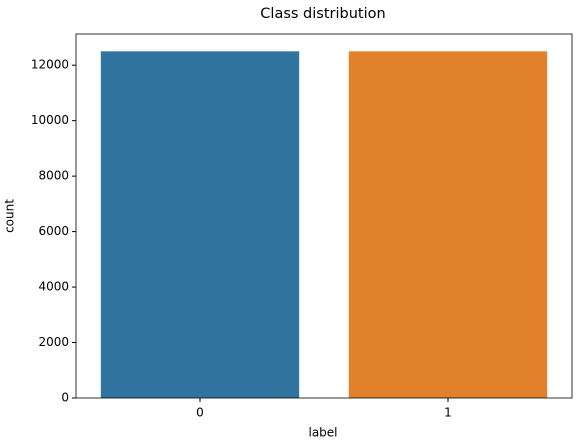  Describe the element at coordinates (322, 14) in the screenshot. I see `chart-title: Class distribution` at that location.